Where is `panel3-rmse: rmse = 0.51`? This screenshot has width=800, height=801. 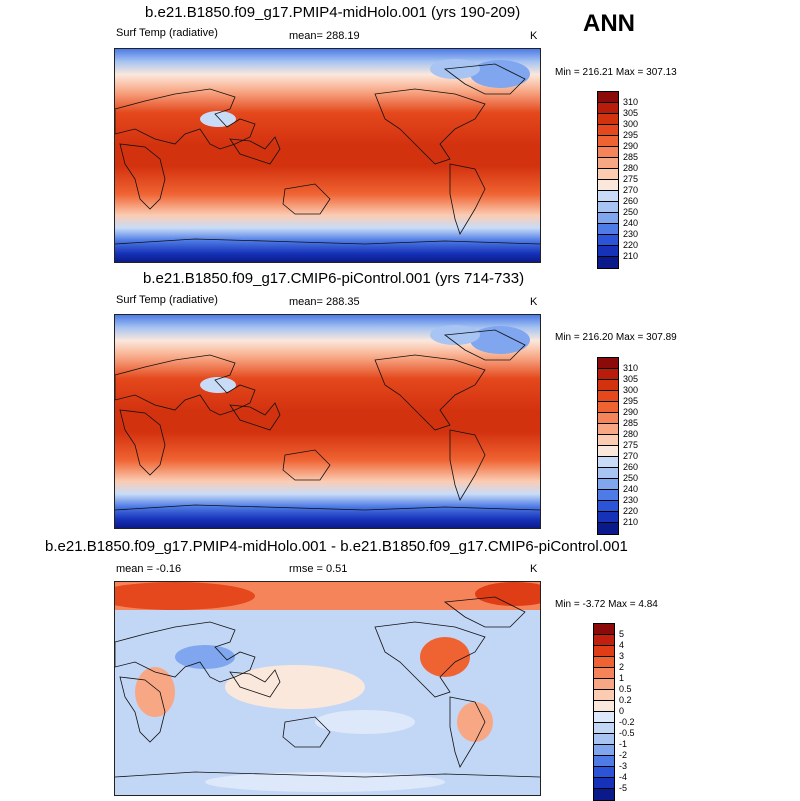
panel3-rmse: rmse = 0.51 is located at coordinates (318, 569).